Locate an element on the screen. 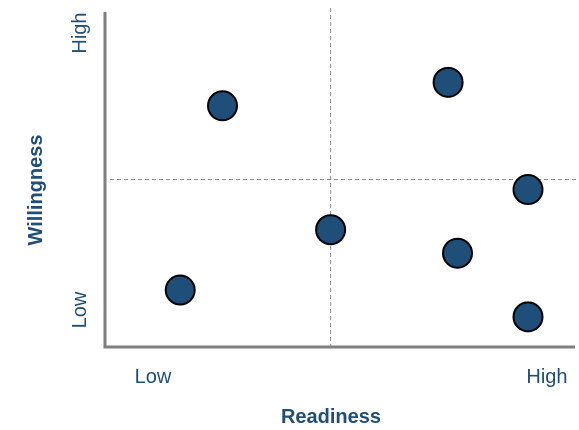 This screenshot has width=579, height=430. y-tick-label-high: High is located at coordinates (80, 32).